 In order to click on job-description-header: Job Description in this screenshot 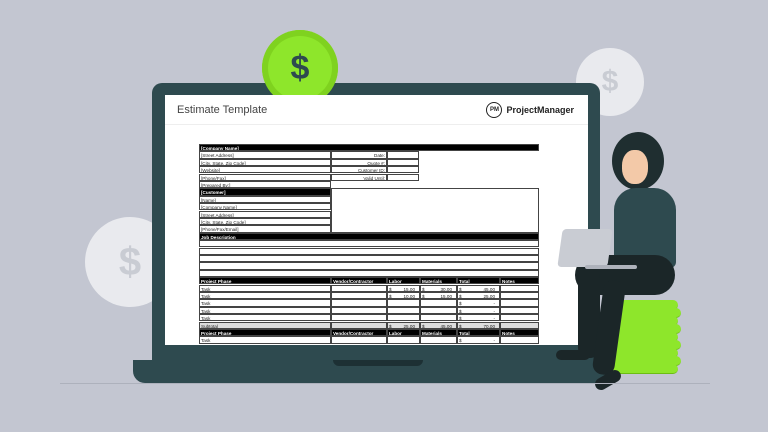, I will do `click(369, 236)`.